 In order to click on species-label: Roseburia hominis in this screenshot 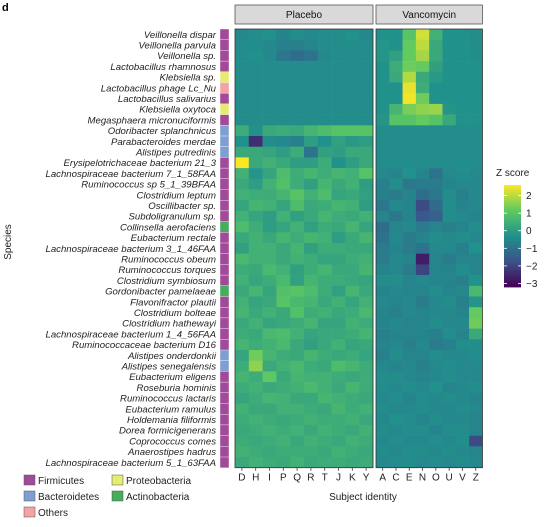, I will do `click(177, 388)`.